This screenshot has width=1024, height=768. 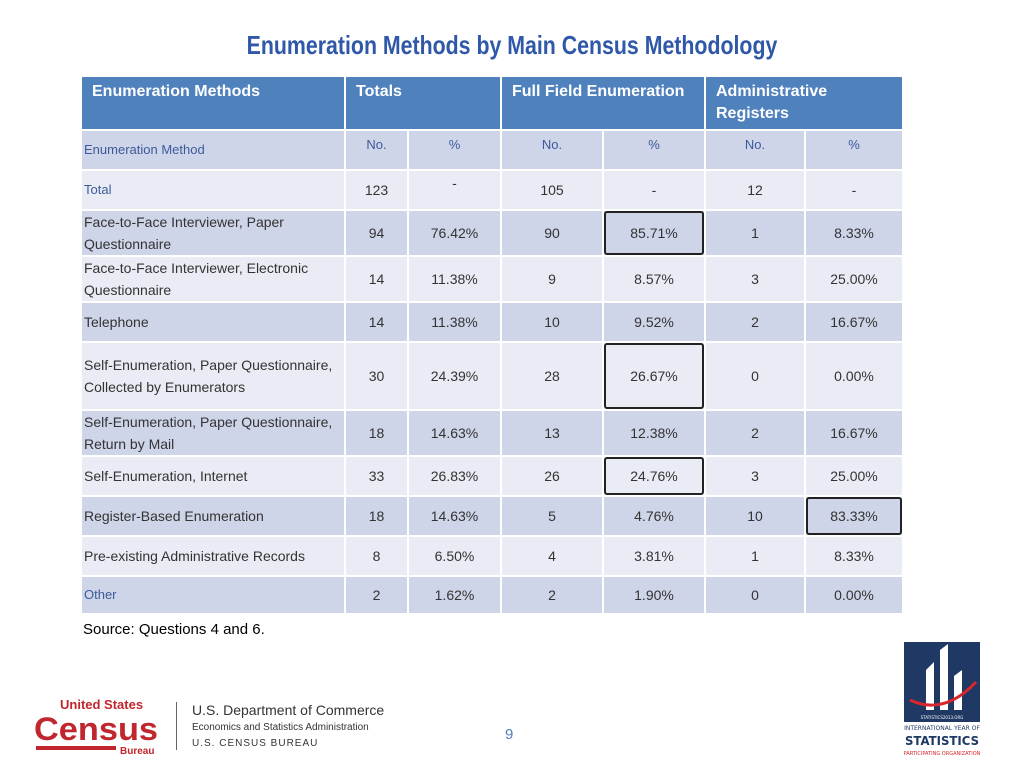 I want to click on table-cell: 10, so click(x=552, y=322).